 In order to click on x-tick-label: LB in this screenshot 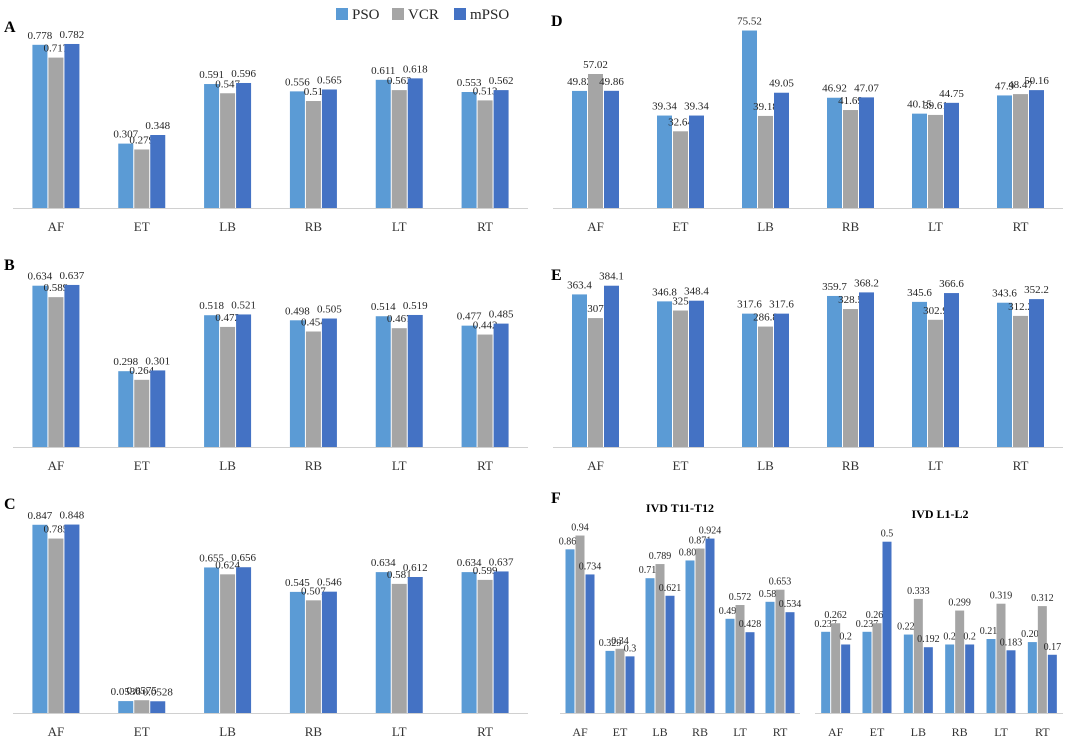, I will do `click(765, 226)`.